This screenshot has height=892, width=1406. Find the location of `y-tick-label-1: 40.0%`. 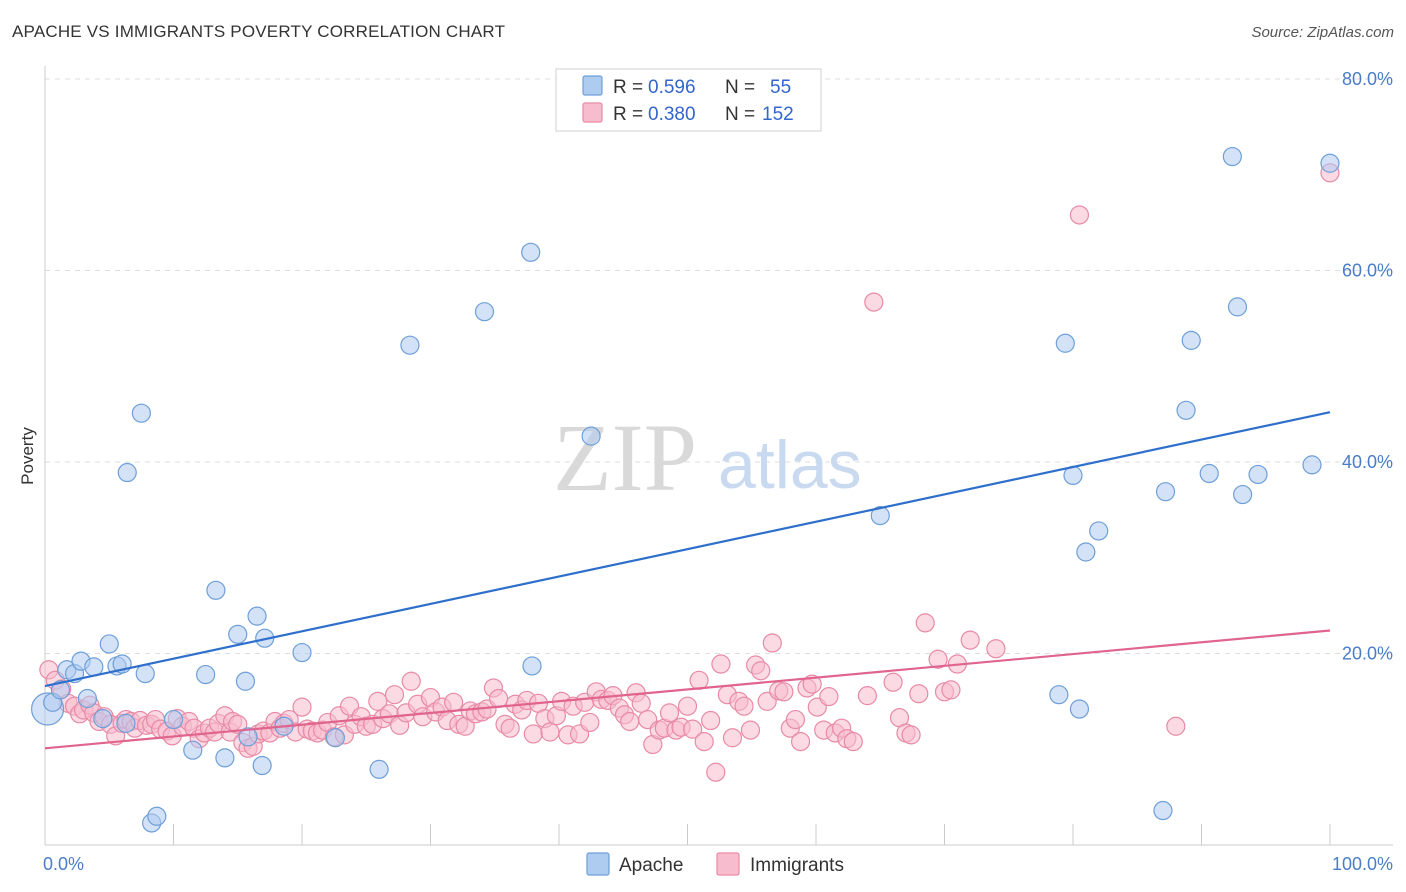

y-tick-label-1: 40.0% is located at coordinates (1367, 462).